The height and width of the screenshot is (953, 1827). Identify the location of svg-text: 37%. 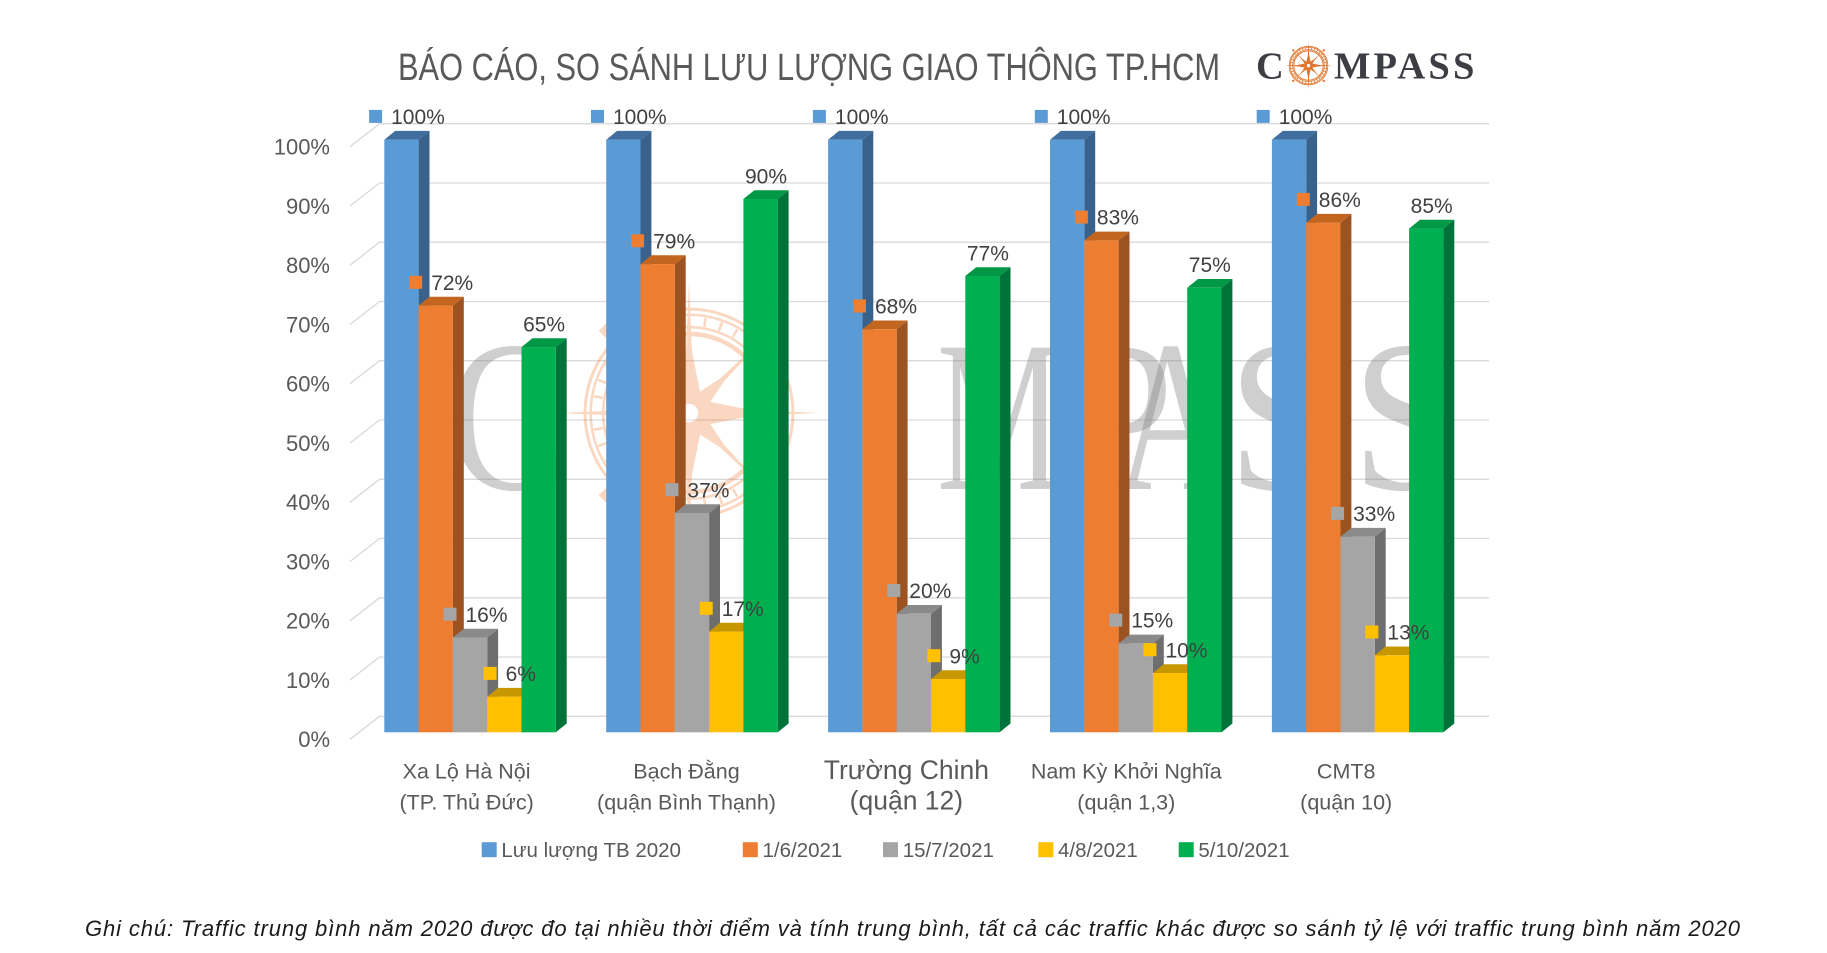
(708, 490).